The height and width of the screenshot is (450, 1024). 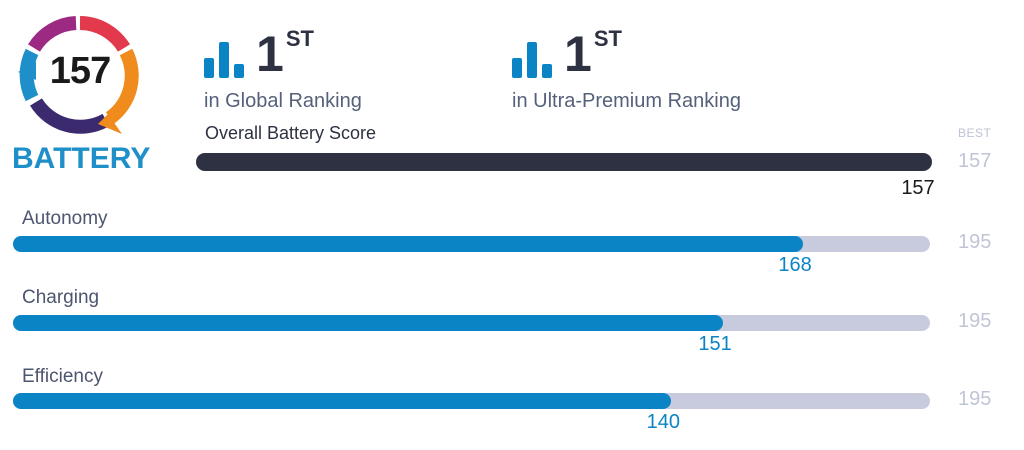 I want to click on charging-label: Charging, so click(x=61, y=297).